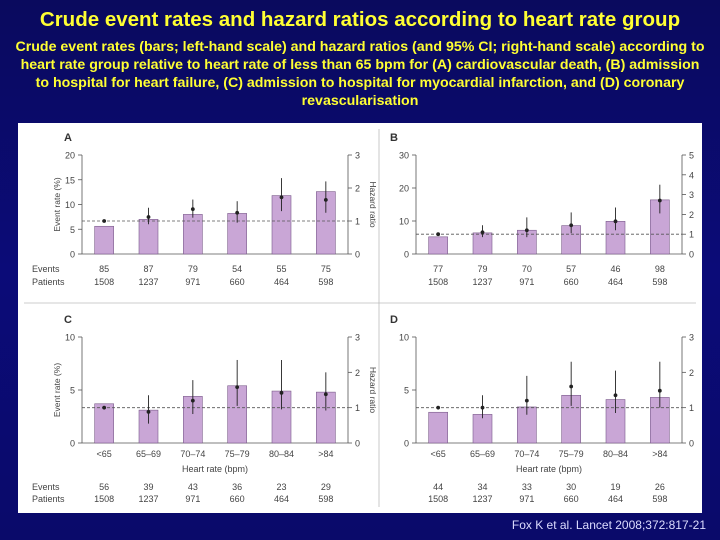 The width and height of the screenshot is (720, 540). Describe the element at coordinates (691, 156) in the screenshot. I see `panel-b-right-tick-label: 5` at that location.